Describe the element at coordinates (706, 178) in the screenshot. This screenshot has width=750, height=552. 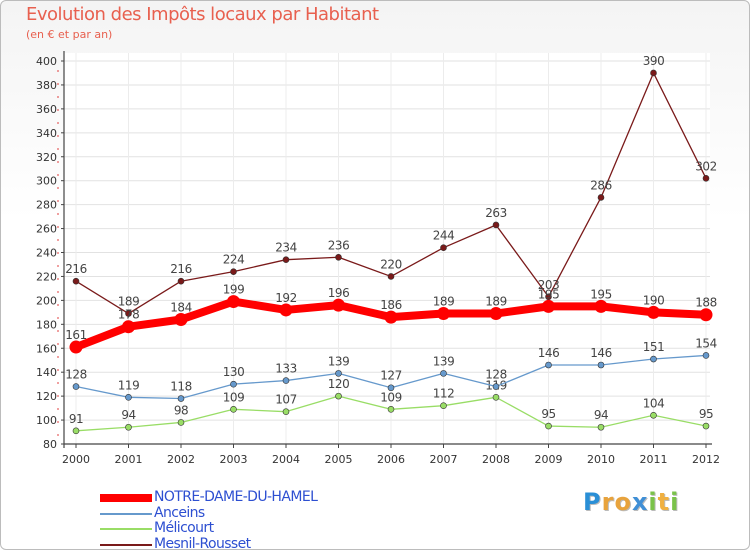
I see `data-point-mesnil-rousset-2012` at that location.